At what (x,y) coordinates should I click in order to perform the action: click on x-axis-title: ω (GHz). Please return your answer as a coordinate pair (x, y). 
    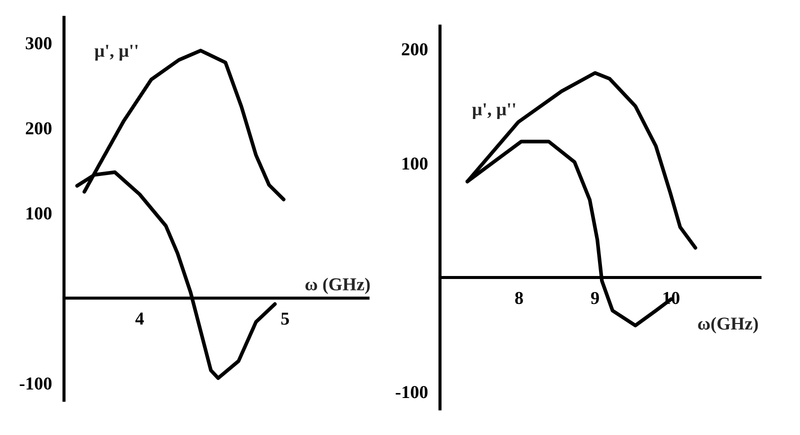
    Looking at the image, I should click on (337, 286).